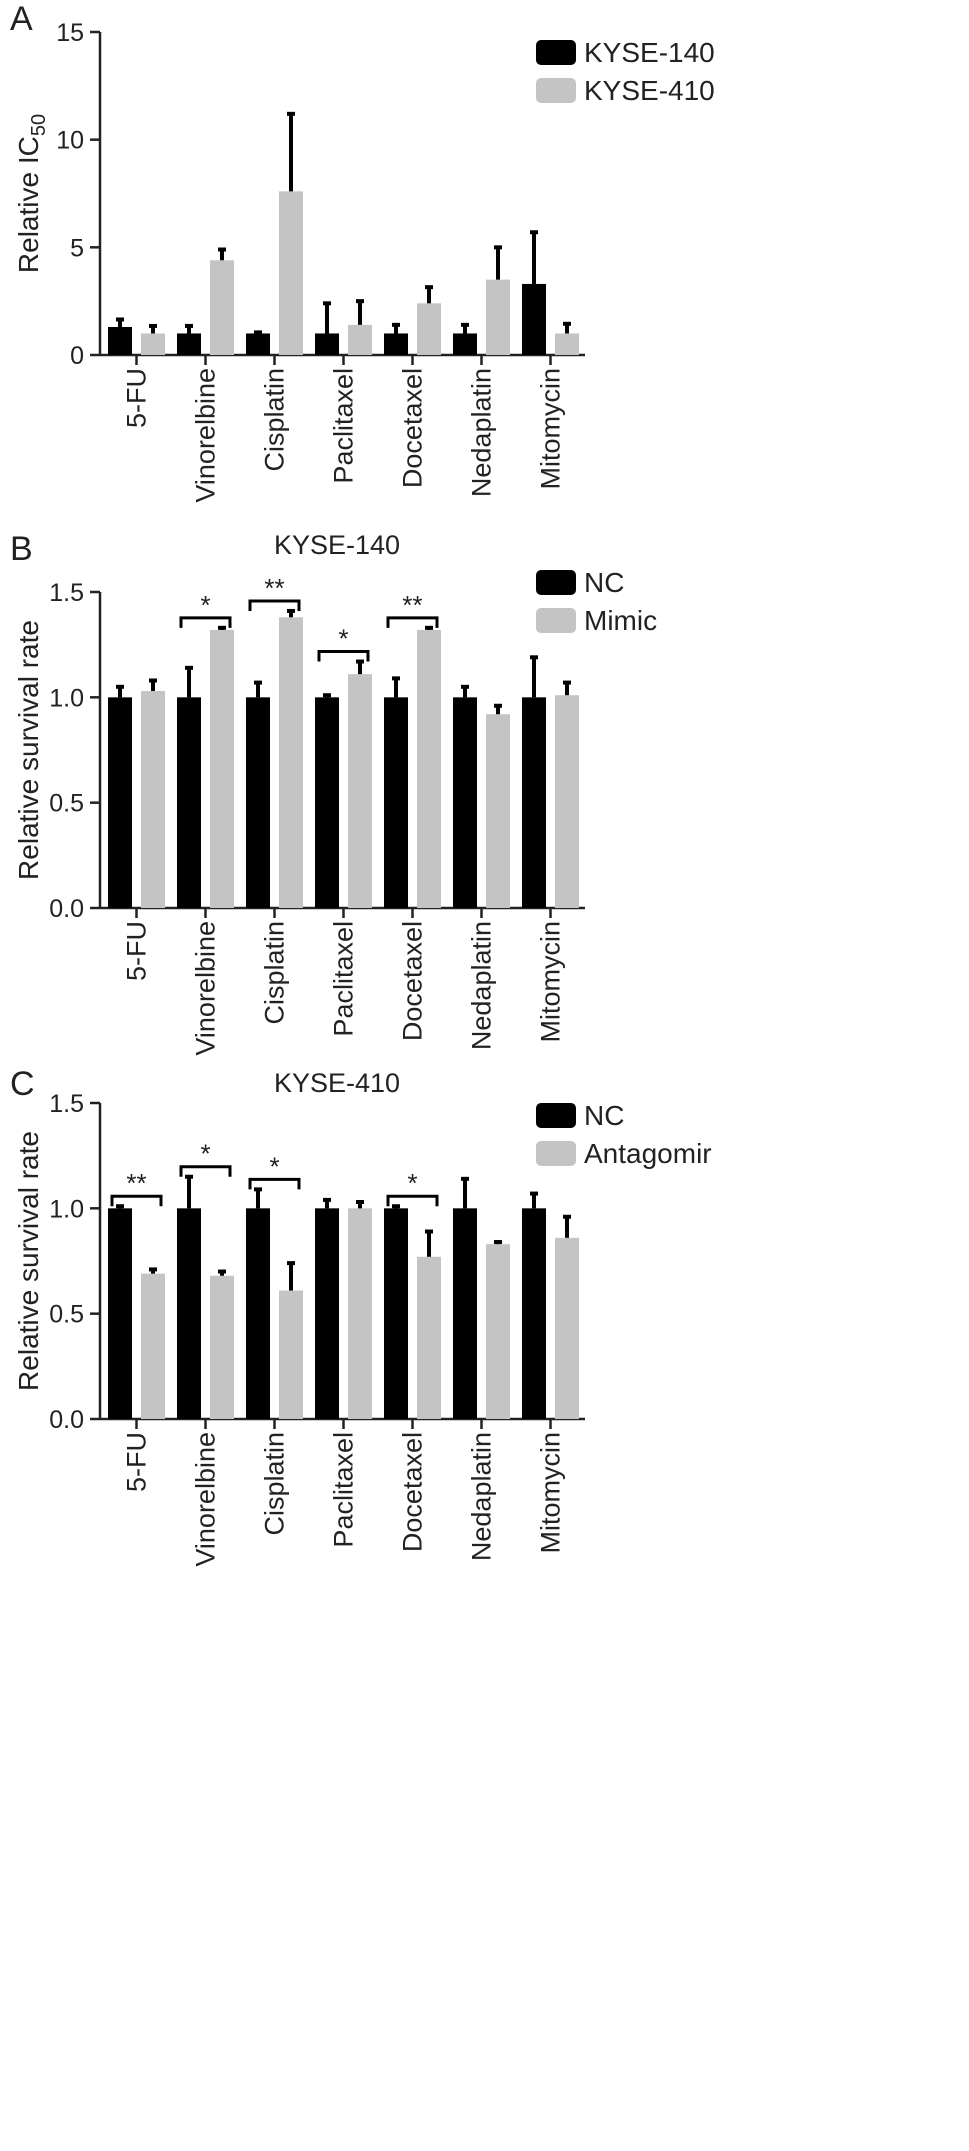  I want to click on panel-letter-a: A, so click(21, 19).